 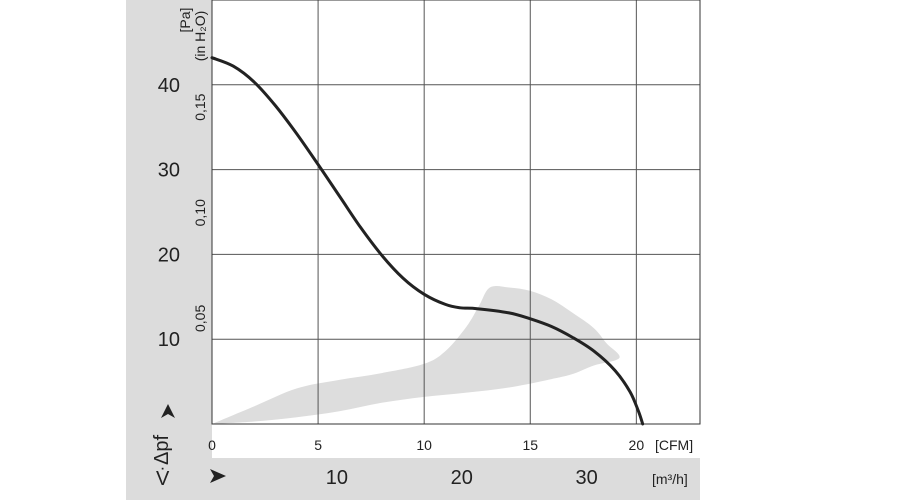 I want to click on y-tick-label: 30, so click(x=169, y=171).